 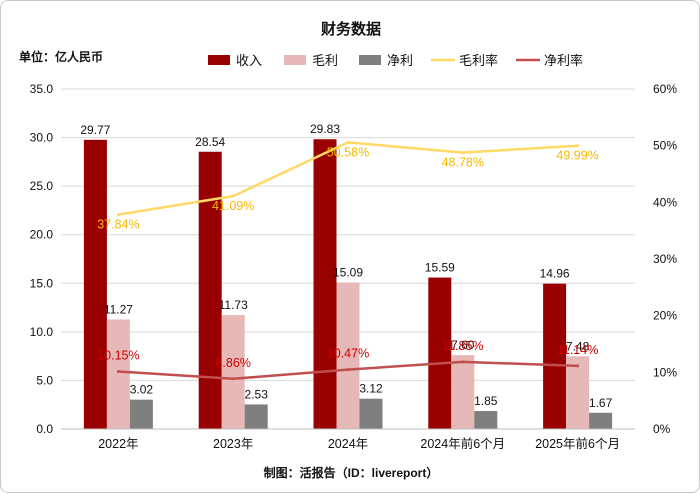 I want to click on right-tick-label: 20%, so click(x=665, y=316).